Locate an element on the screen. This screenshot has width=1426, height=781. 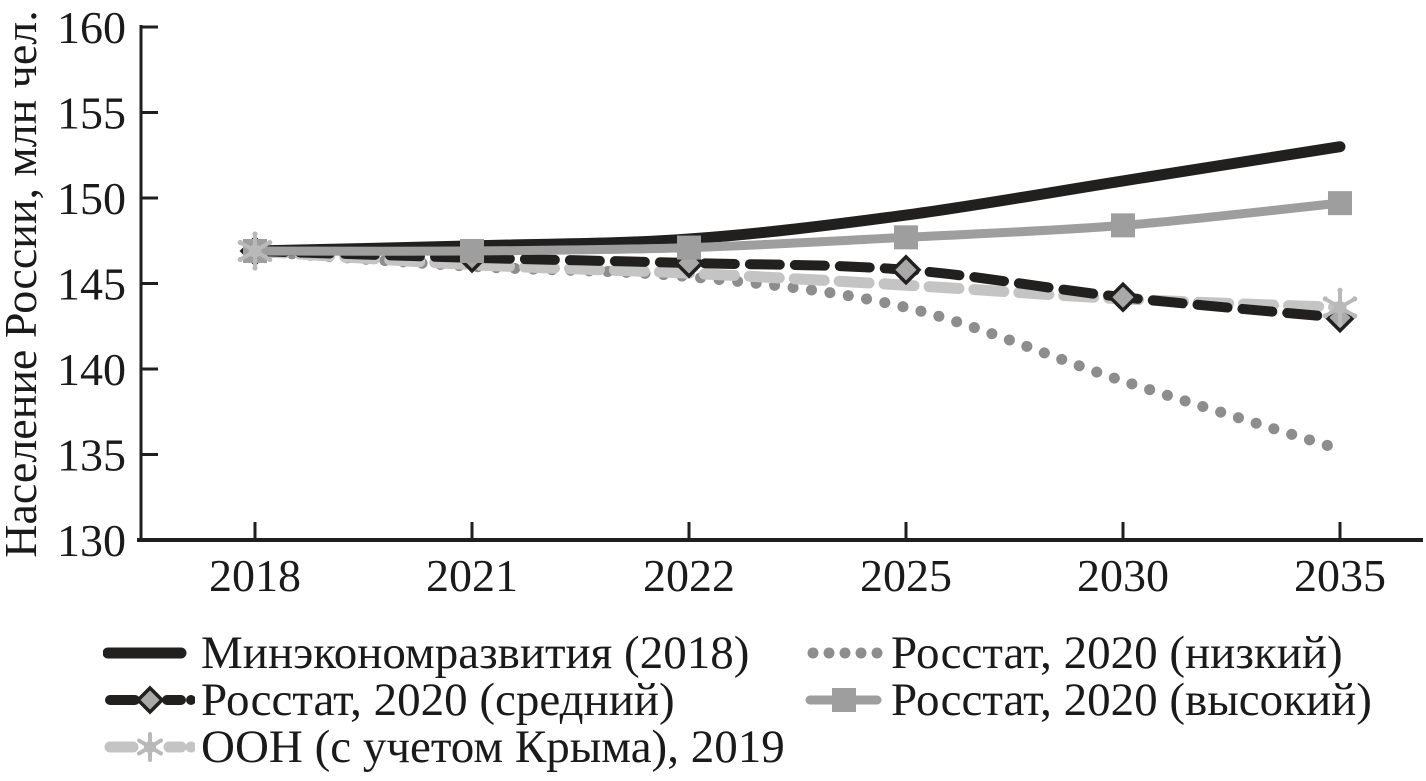
legend-item-un-2019: ООН (с учетом Крыма), 2019 is located at coordinates (444, 747).